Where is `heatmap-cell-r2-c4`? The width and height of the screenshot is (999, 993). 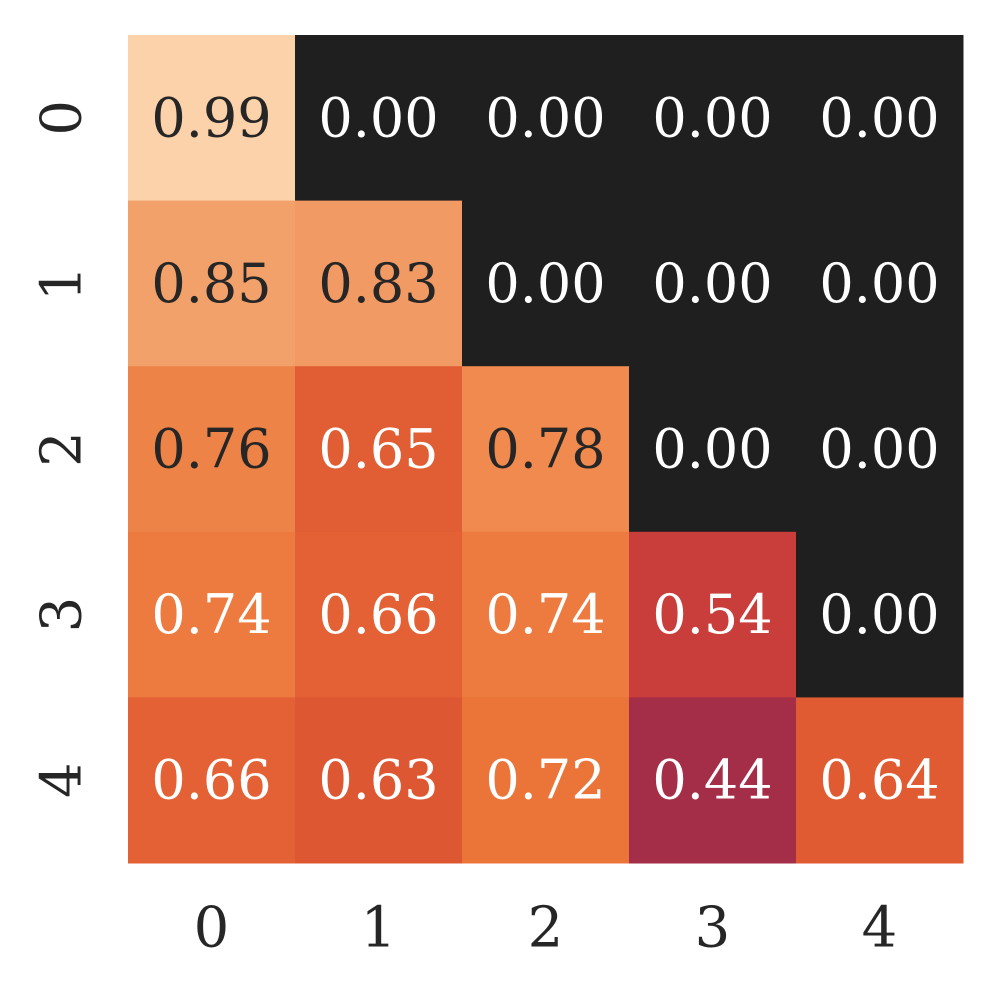
heatmap-cell-r2-c4 is located at coordinates (880, 449).